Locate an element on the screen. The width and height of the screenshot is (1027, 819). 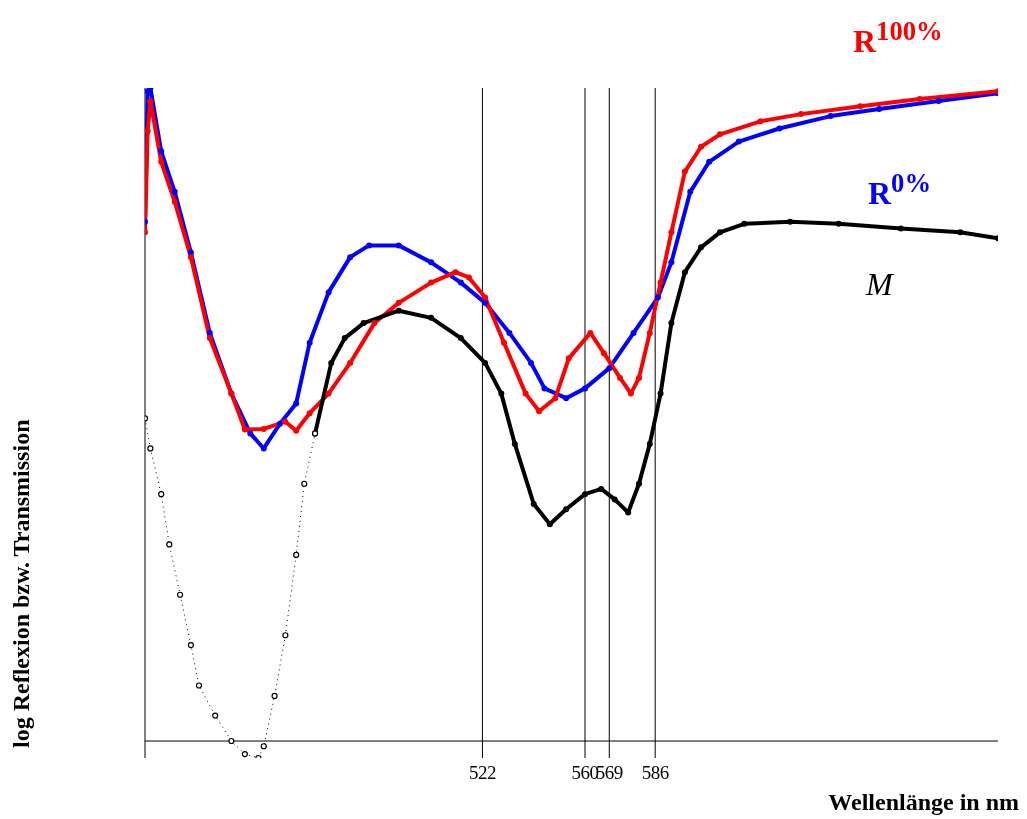
x-tick-label: 560 is located at coordinates (585, 773).